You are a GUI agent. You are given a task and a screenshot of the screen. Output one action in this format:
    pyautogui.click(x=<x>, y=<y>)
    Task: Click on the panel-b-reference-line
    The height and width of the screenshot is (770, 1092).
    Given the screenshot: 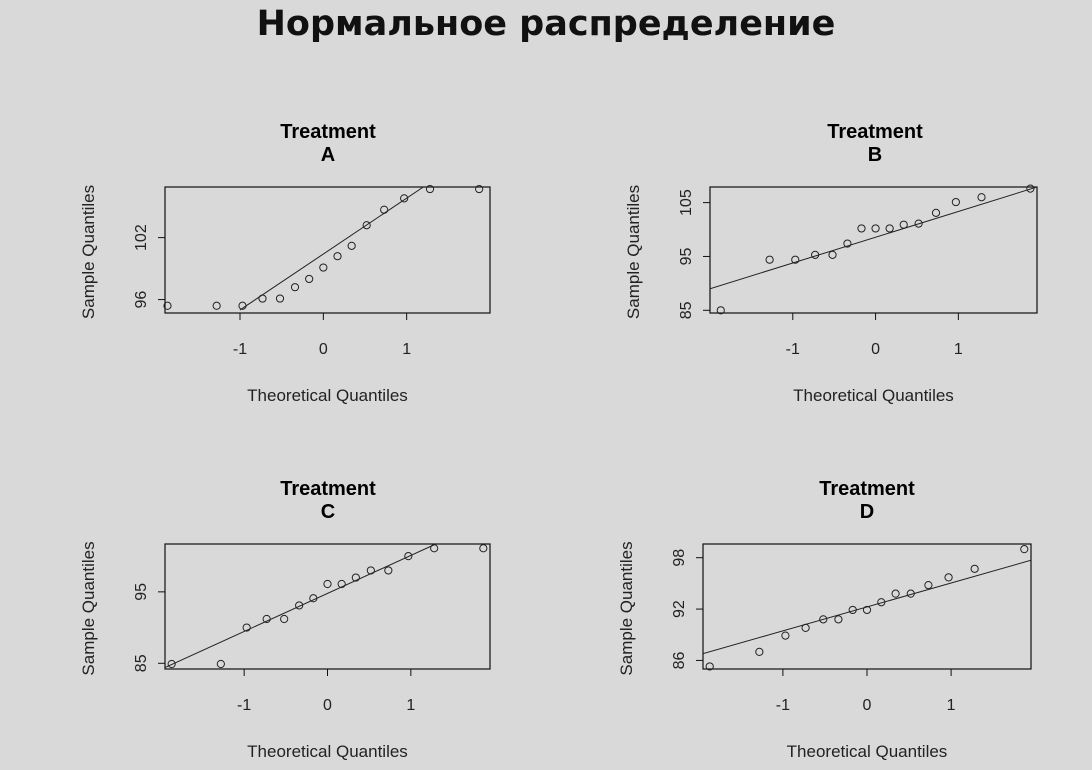 What is the action you would take?
    pyautogui.click(x=873, y=238)
    